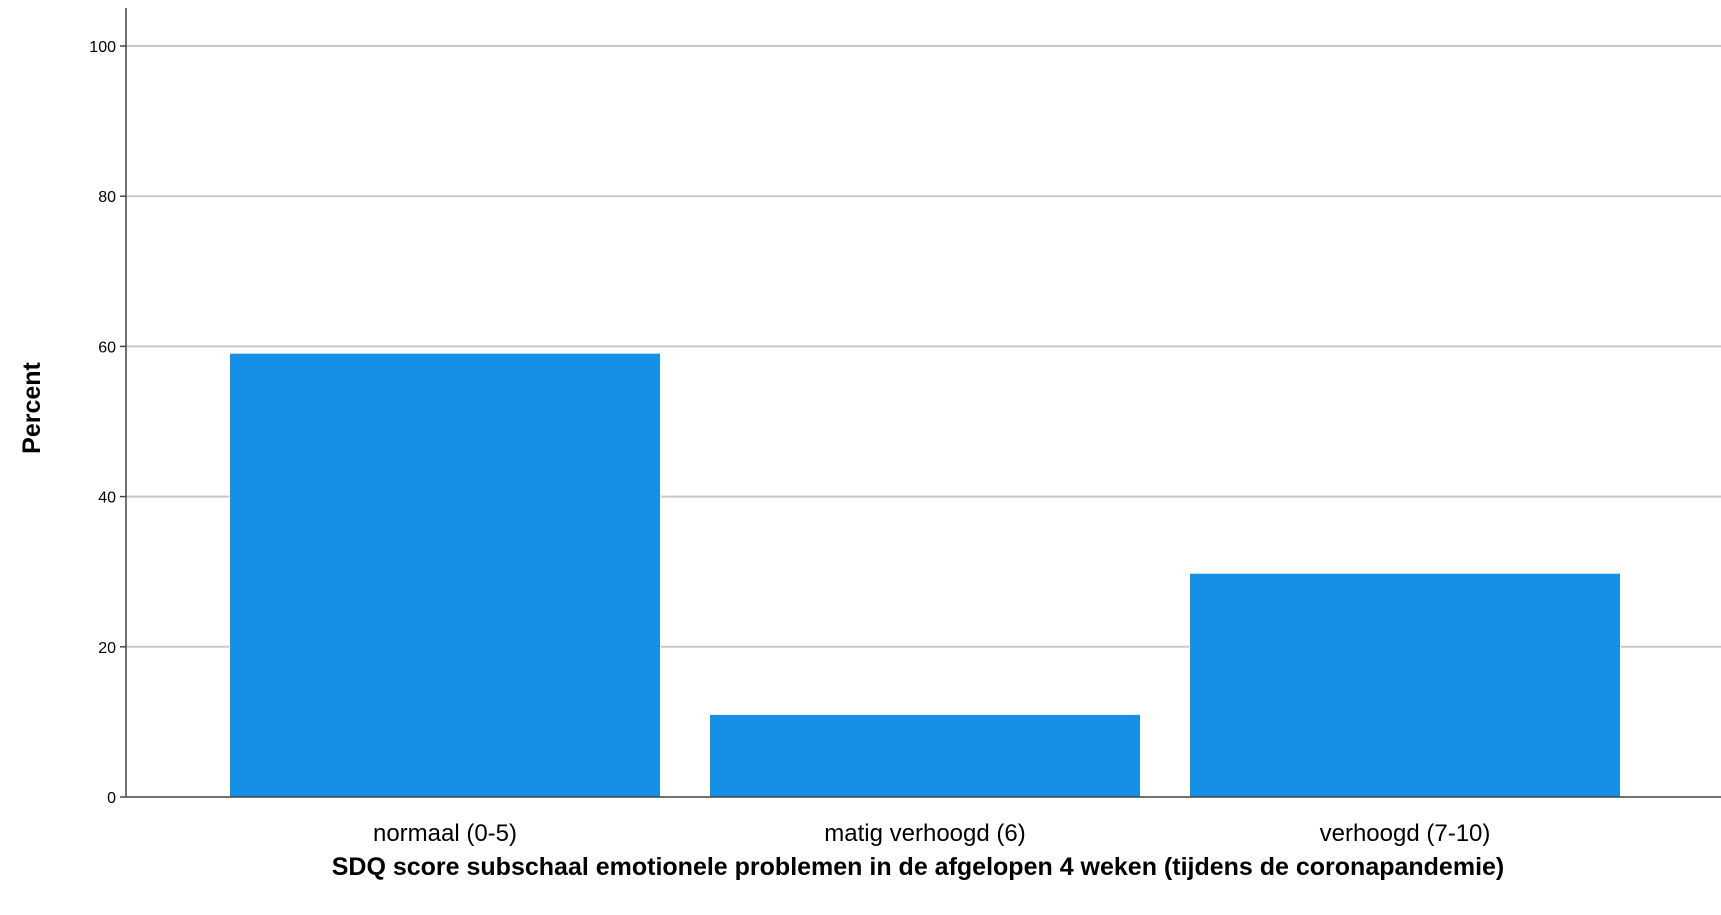 The height and width of the screenshot is (915, 1721). What do you see at coordinates (102, 47) in the screenshot?
I see `y-tick-label: 100` at bounding box center [102, 47].